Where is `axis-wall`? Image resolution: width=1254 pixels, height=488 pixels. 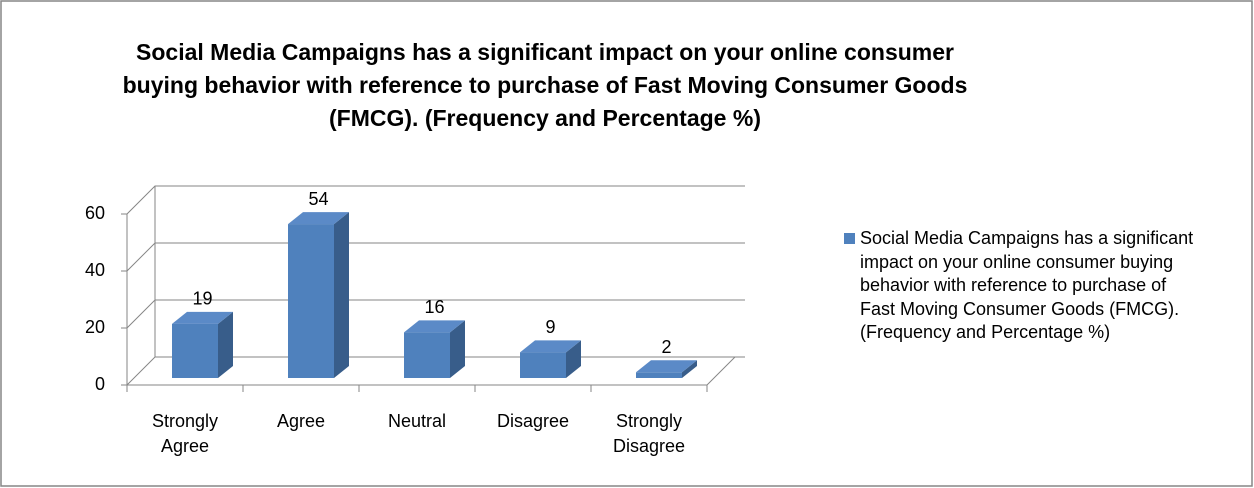 axis-wall is located at coordinates (721, 371).